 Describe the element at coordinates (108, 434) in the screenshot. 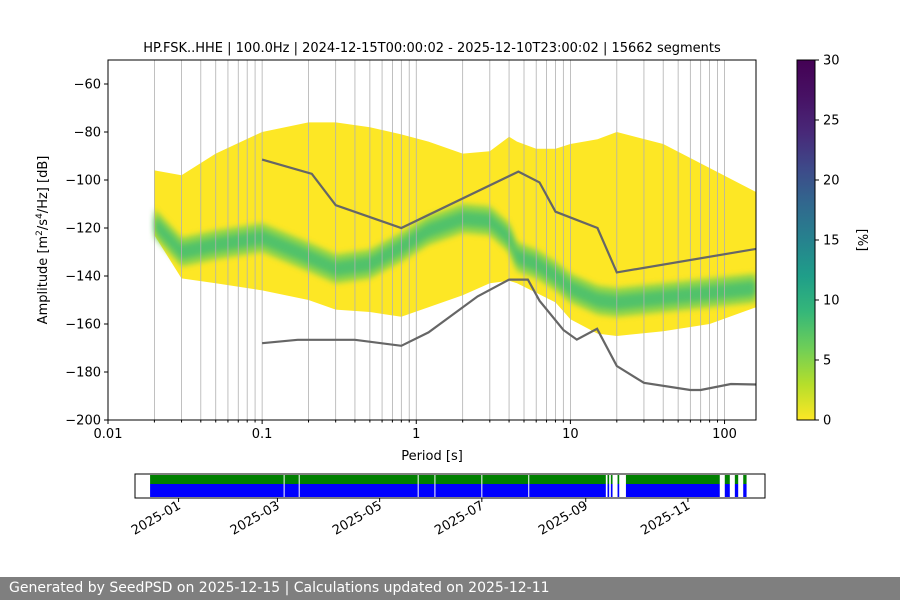

I see `x-tick-label: 0.01` at that location.